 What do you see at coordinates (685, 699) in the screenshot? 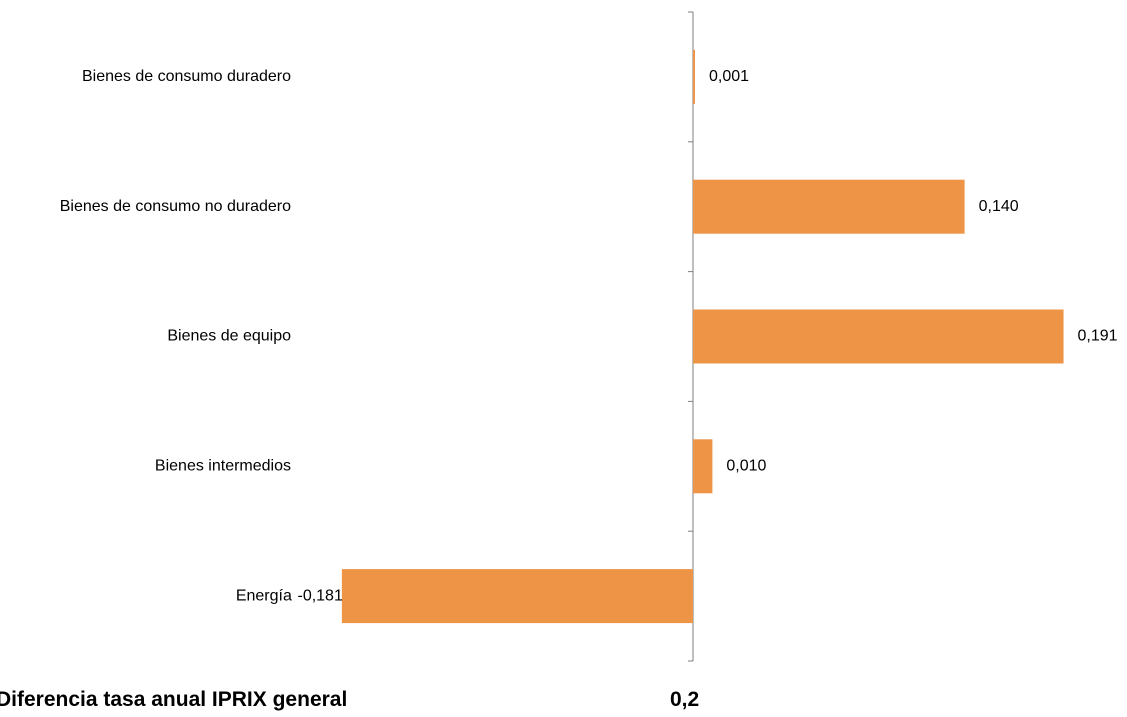
I see `footer-value: 0,2` at bounding box center [685, 699].